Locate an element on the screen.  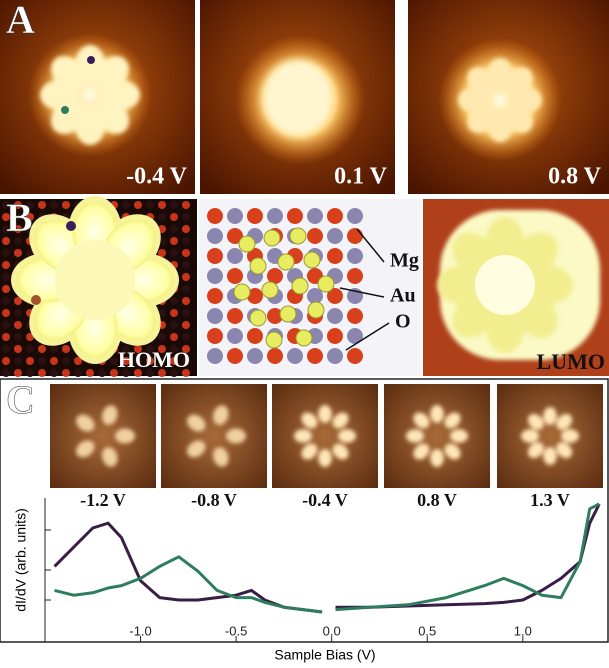
bias-label: 0.8 V is located at coordinates (575, 177).